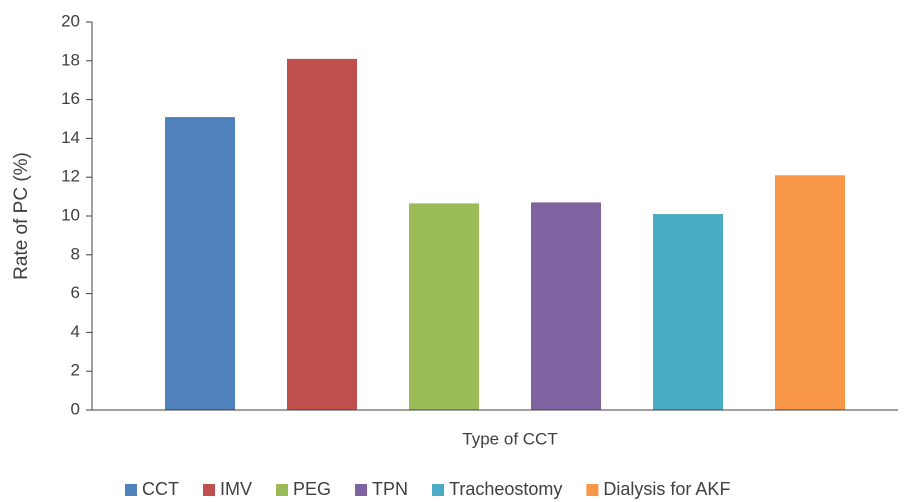  I want to click on y-tick-label: 0, so click(75, 408).